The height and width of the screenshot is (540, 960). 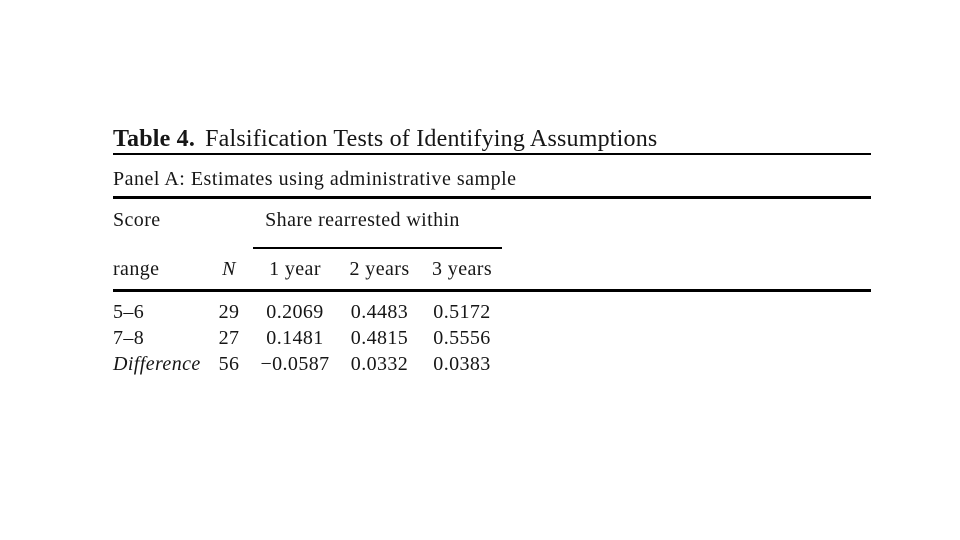 I want to click on header-2-years: 2 years, so click(x=379, y=269).